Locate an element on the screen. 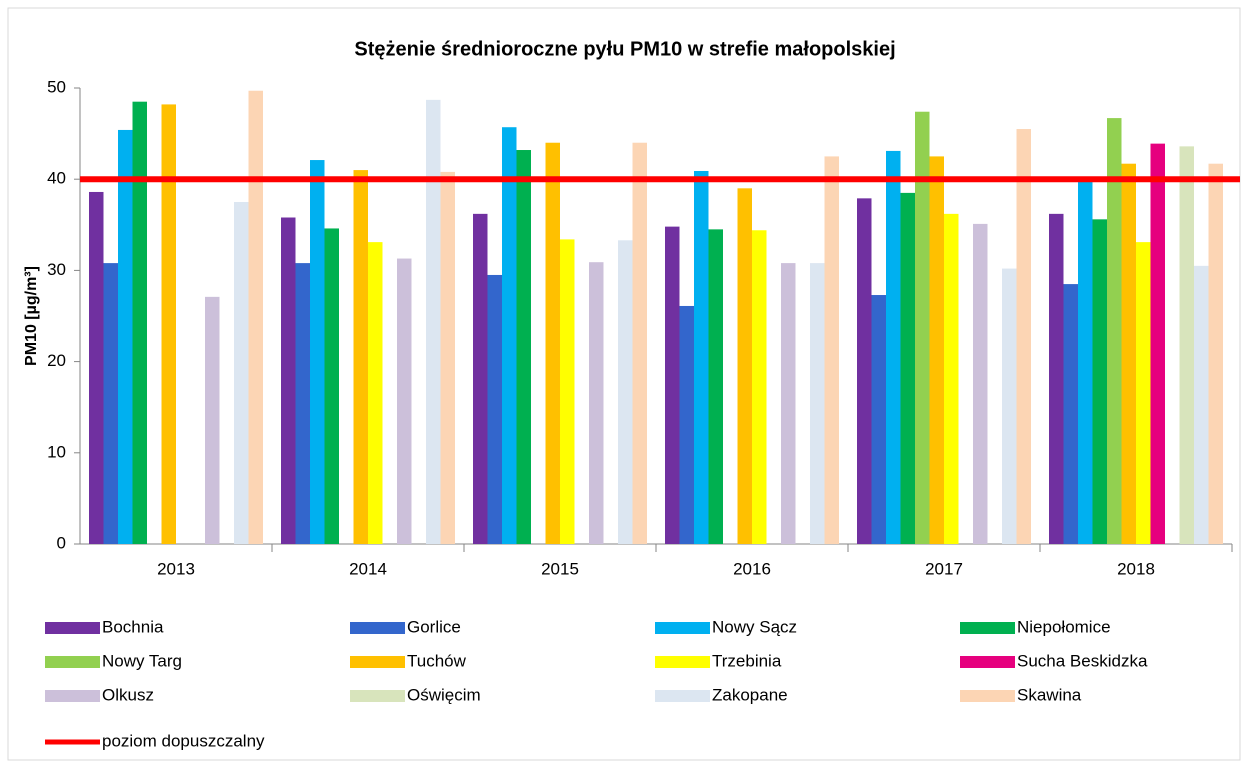  x-tick-label: 2015 is located at coordinates (560, 568).